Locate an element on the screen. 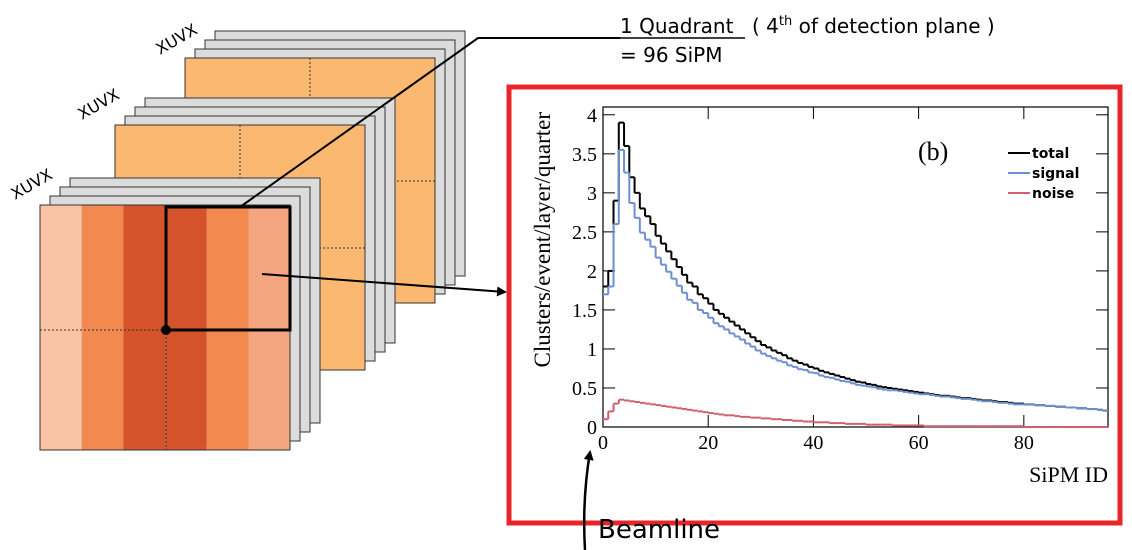 The width and height of the screenshot is (1132, 550). note-sup: th is located at coordinates (785, 21).